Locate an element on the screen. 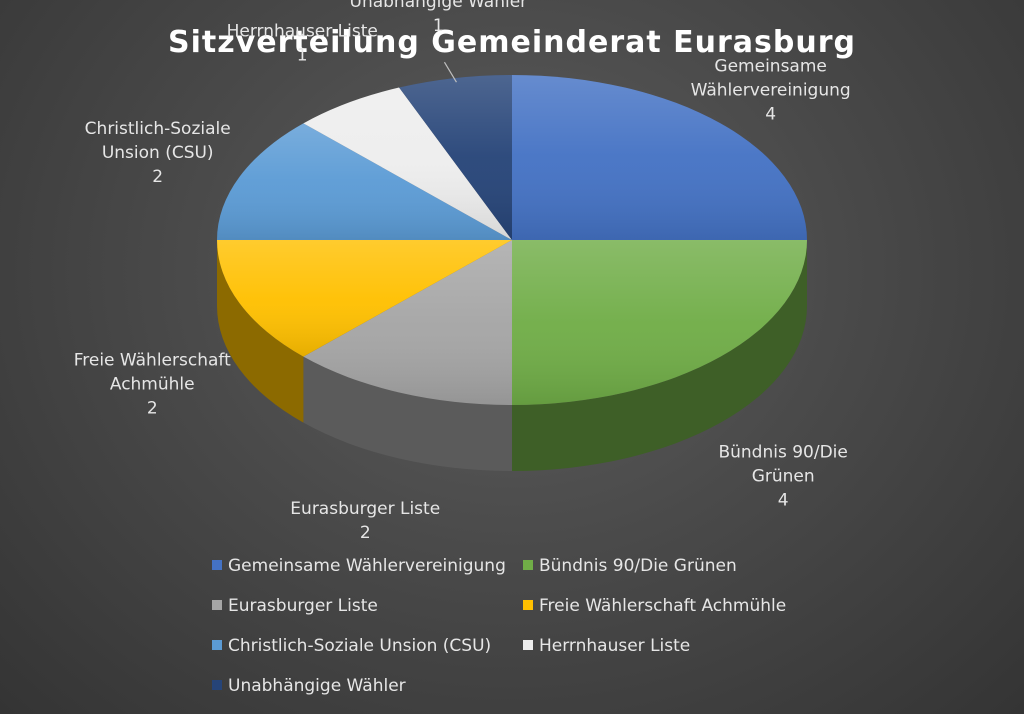 This screenshot has height=714, width=1024. legend-item-b-ndnis-90-die-gr-nen: Bündnis 90/Die Grünen is located at coordinates (630, 566).